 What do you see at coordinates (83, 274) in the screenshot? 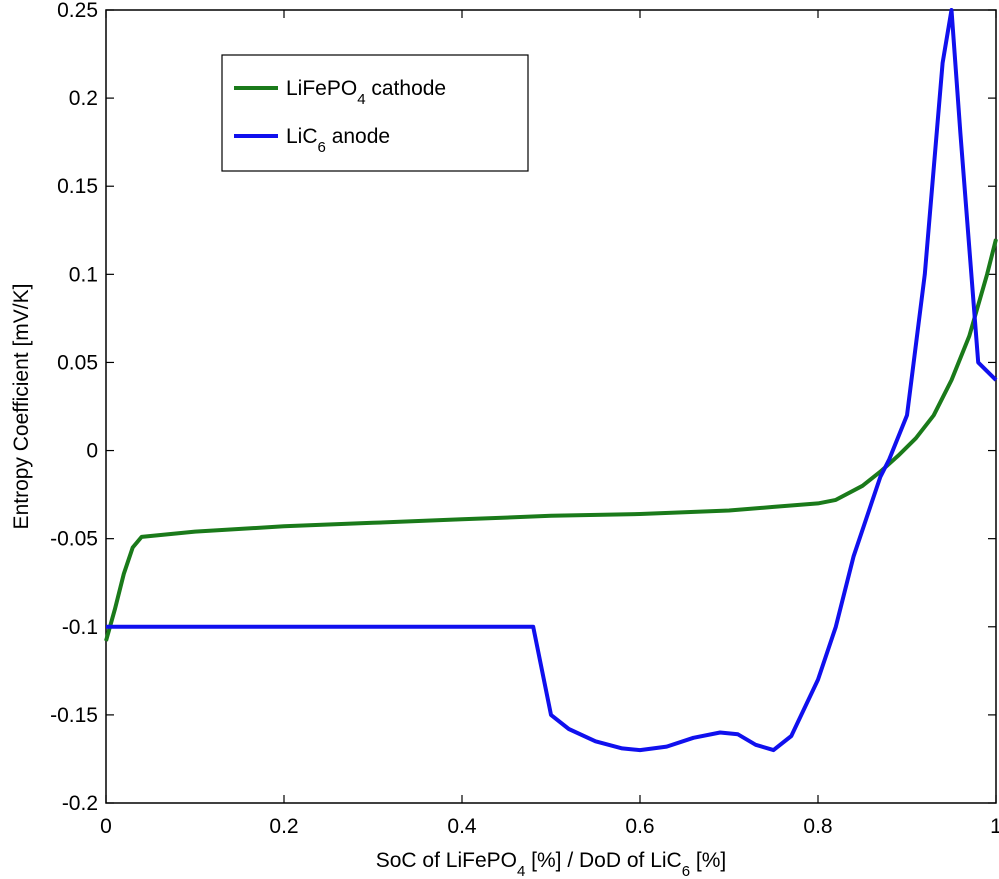
I see `y-tick-label: 0.1` at bounding box center [83, 274].